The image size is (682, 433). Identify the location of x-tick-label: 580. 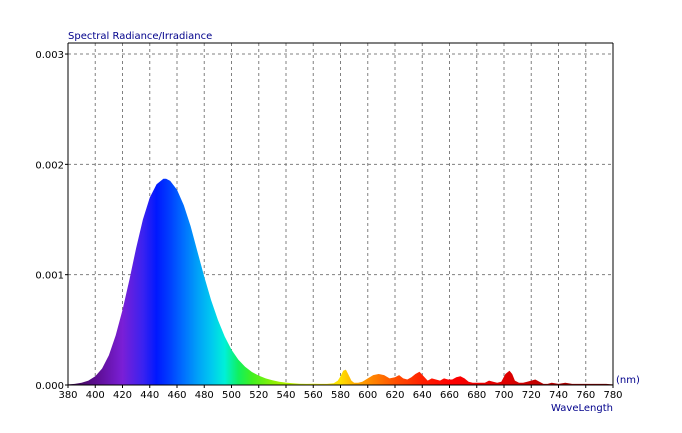
(340, 395).